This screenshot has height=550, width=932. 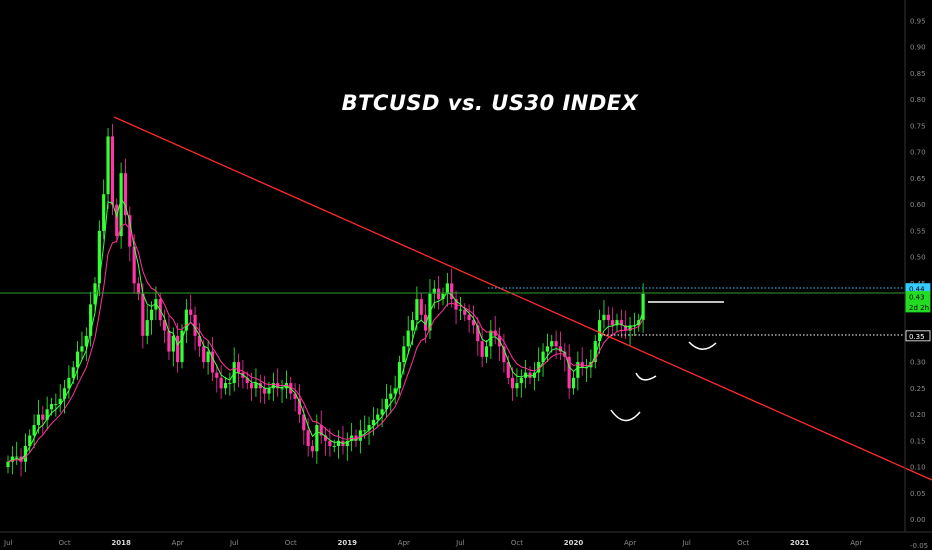 What do you see at coordinates (64, 543) in the screenshot?
I see `x-tick-label: Oct` at bounding box center [64, 543].